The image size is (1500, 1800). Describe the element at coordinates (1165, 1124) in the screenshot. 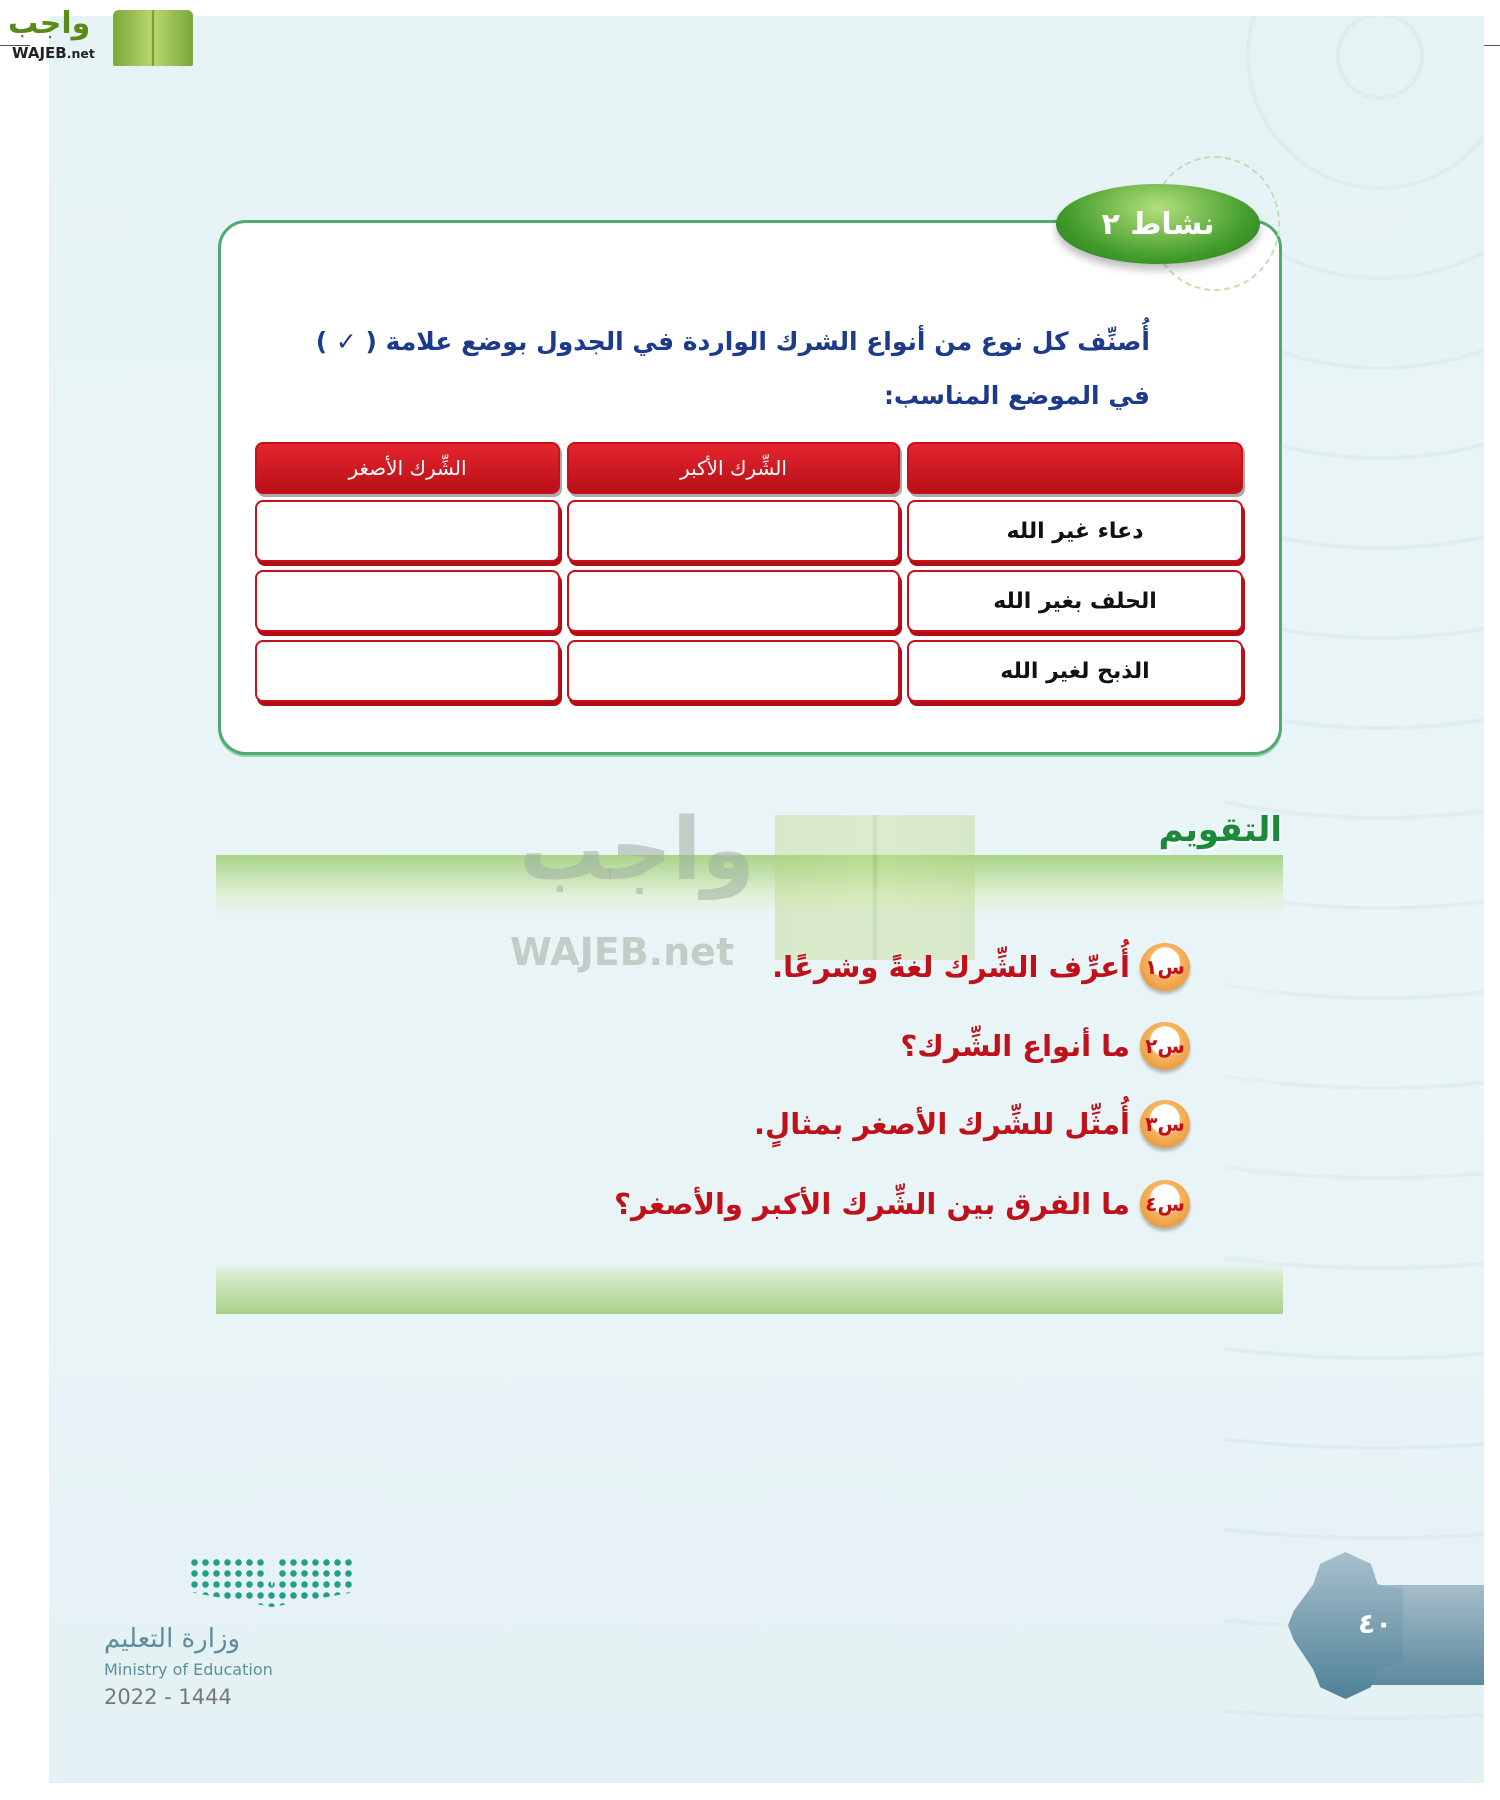

I see `question-number-badge: س٣` at that location.